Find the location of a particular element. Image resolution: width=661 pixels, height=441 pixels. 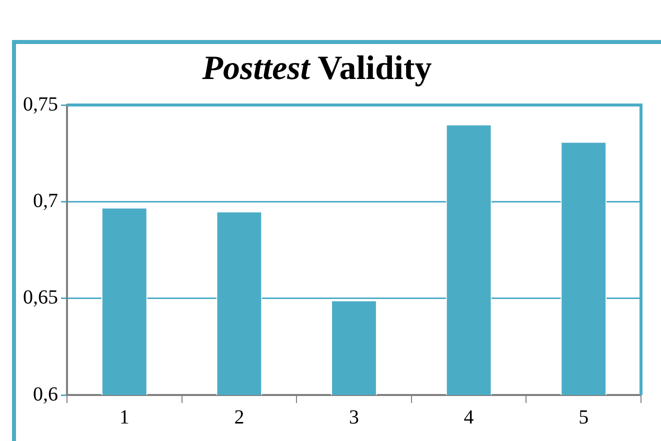

y-tick-label: 0,75 is located at coordinates (40, 104).